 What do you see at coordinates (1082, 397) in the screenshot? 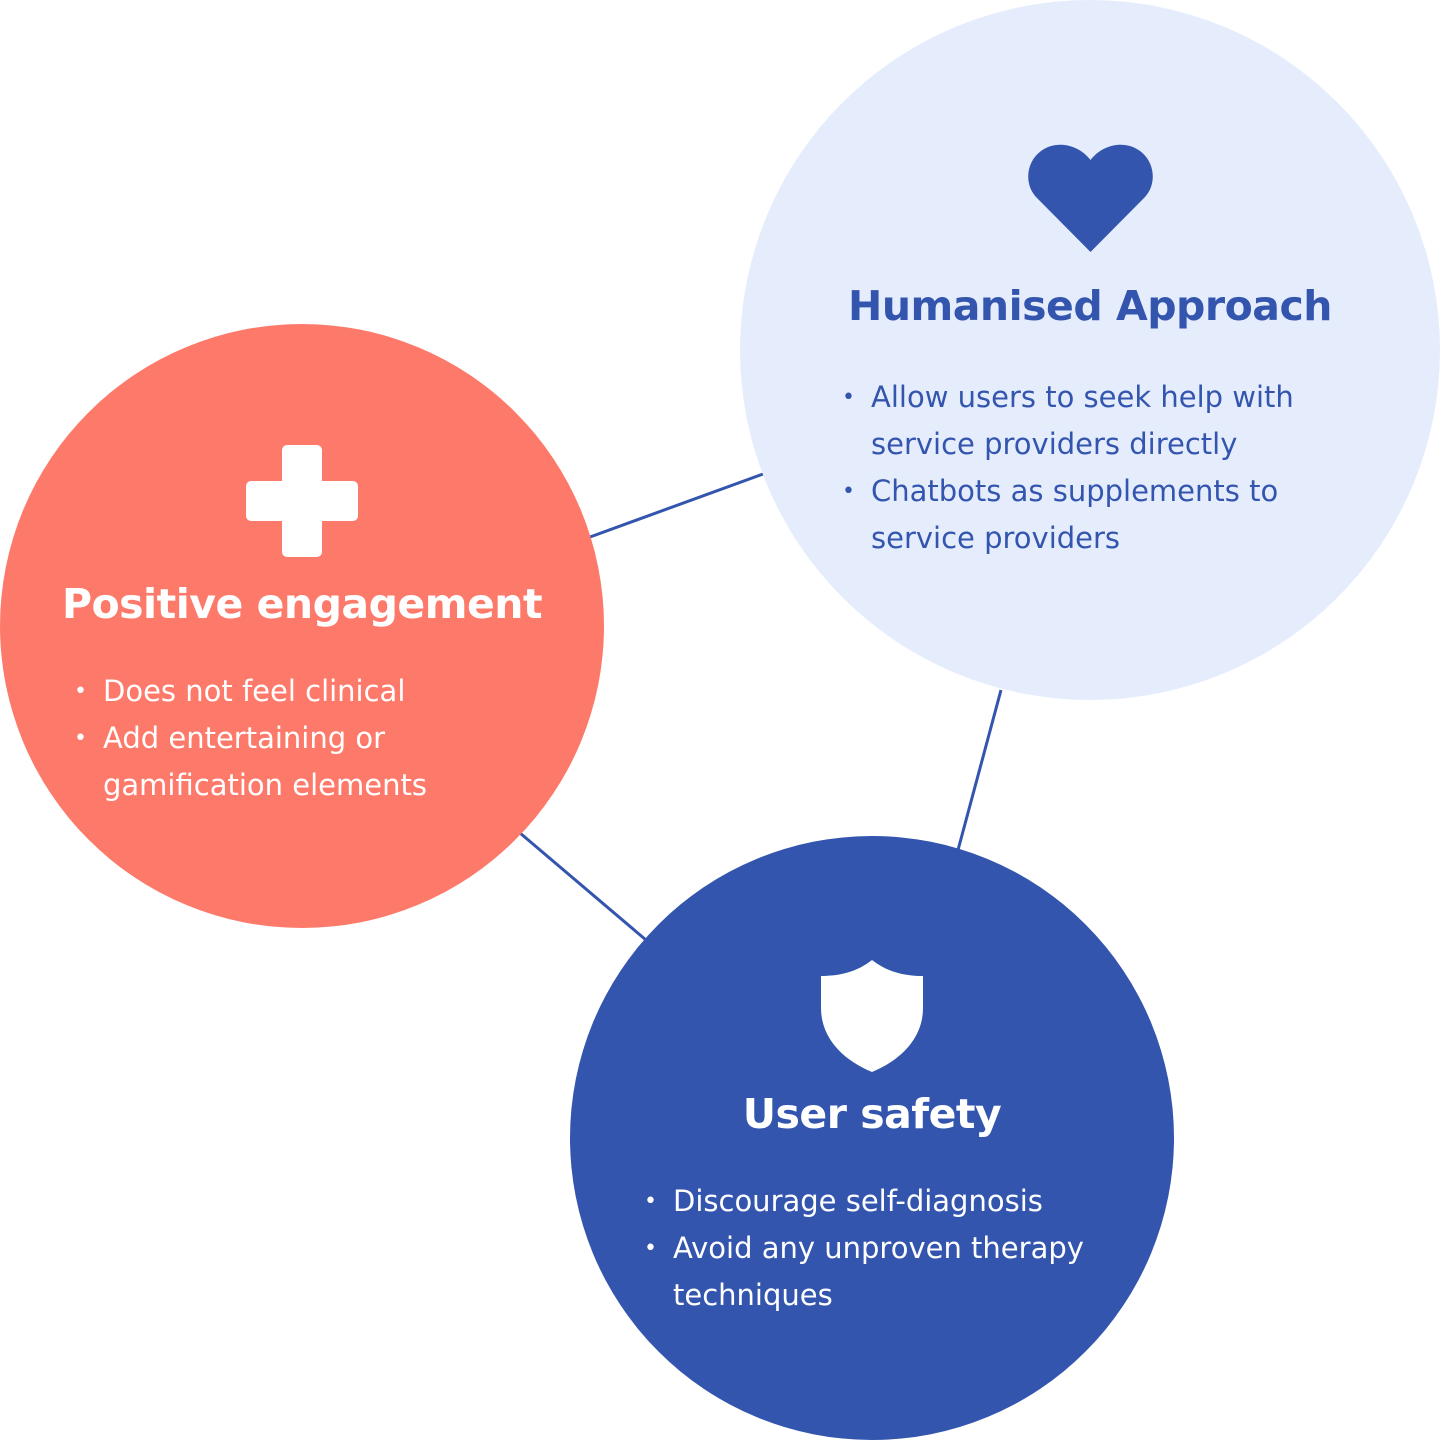
I see `bullet-text: Allow users to seek help with` at bounding box center [1082, 397].